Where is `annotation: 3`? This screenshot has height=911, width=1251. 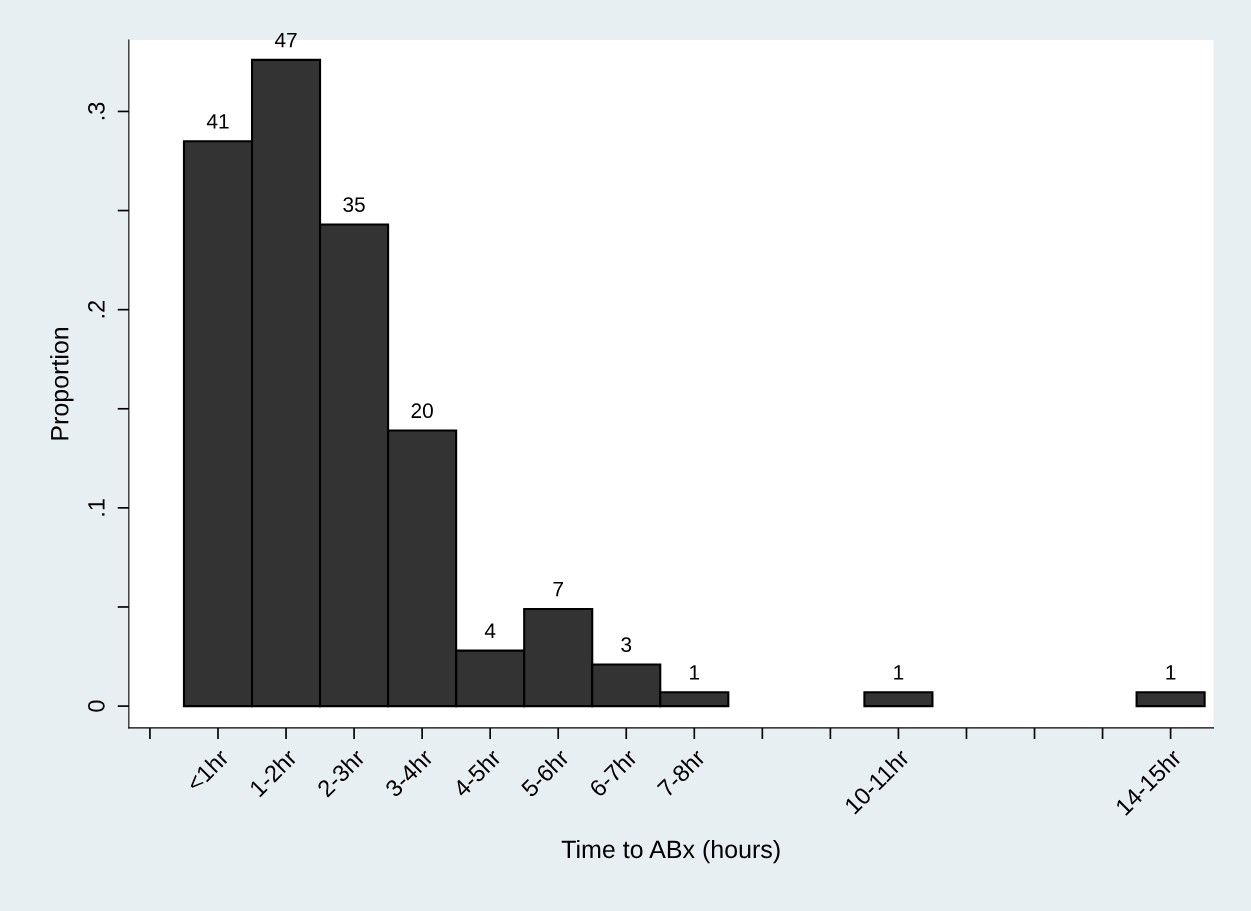 annotation: 3 is located at coordinates (626, 645).